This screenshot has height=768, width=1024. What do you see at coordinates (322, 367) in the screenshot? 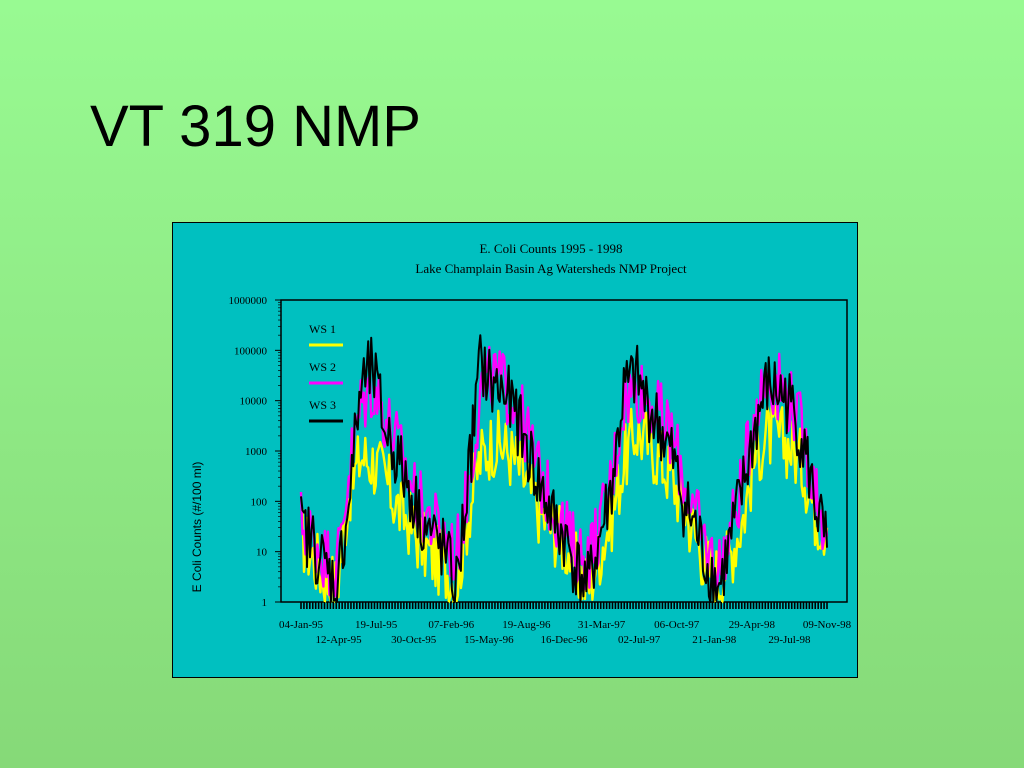
I see `legend-label: WS 2` at bounding box center [322, 367].